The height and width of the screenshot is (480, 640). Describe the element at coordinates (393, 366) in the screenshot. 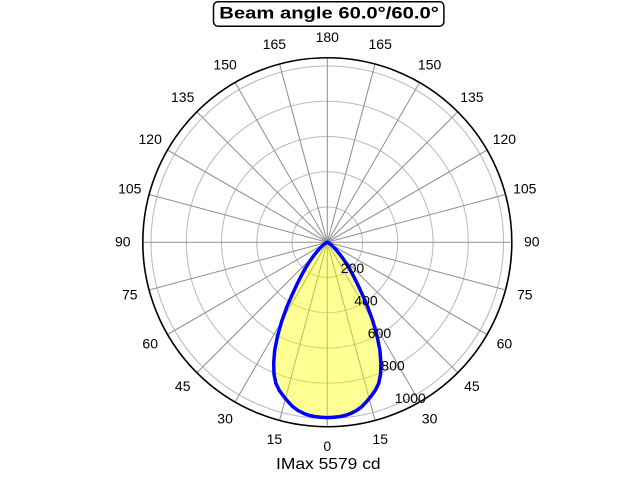

I see `svg-text: 800` at that location.